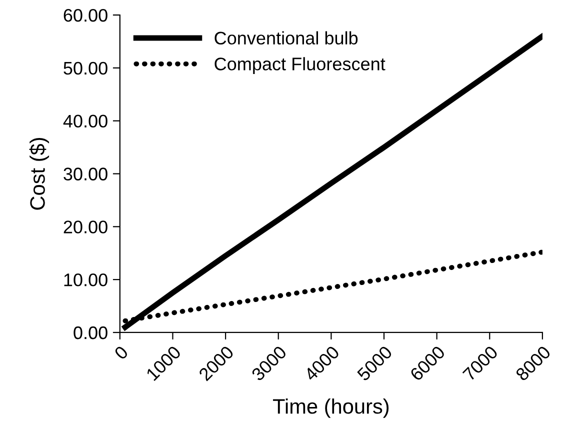  I want to click on x-tick-label: 0, so click(121, 352).